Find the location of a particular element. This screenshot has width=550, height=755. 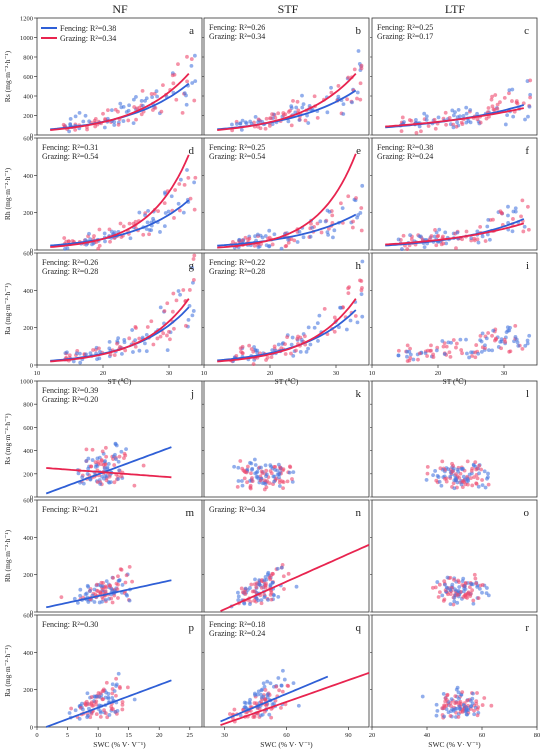

panel-r: r 20 40 60 80 SWC (% V· V⁻¹) is located at coordinates (454, 681).